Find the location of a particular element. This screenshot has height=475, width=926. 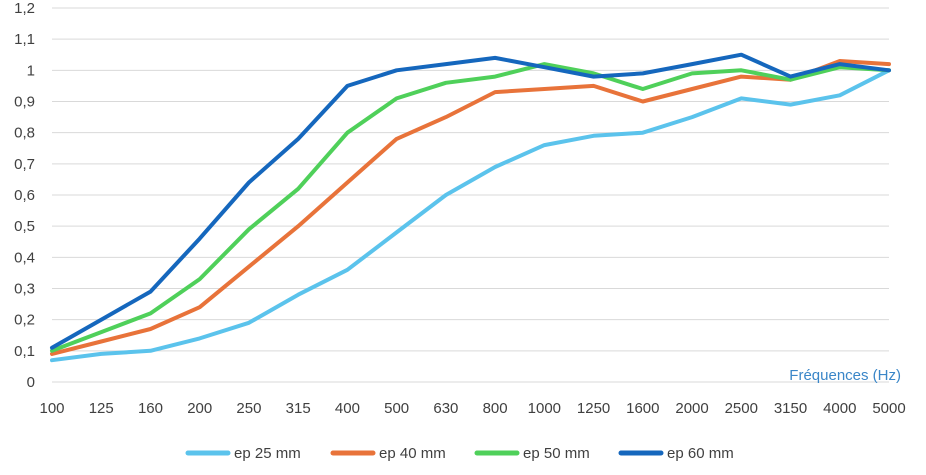

x-tick-label: 100 is located at coordinates (51, 408).